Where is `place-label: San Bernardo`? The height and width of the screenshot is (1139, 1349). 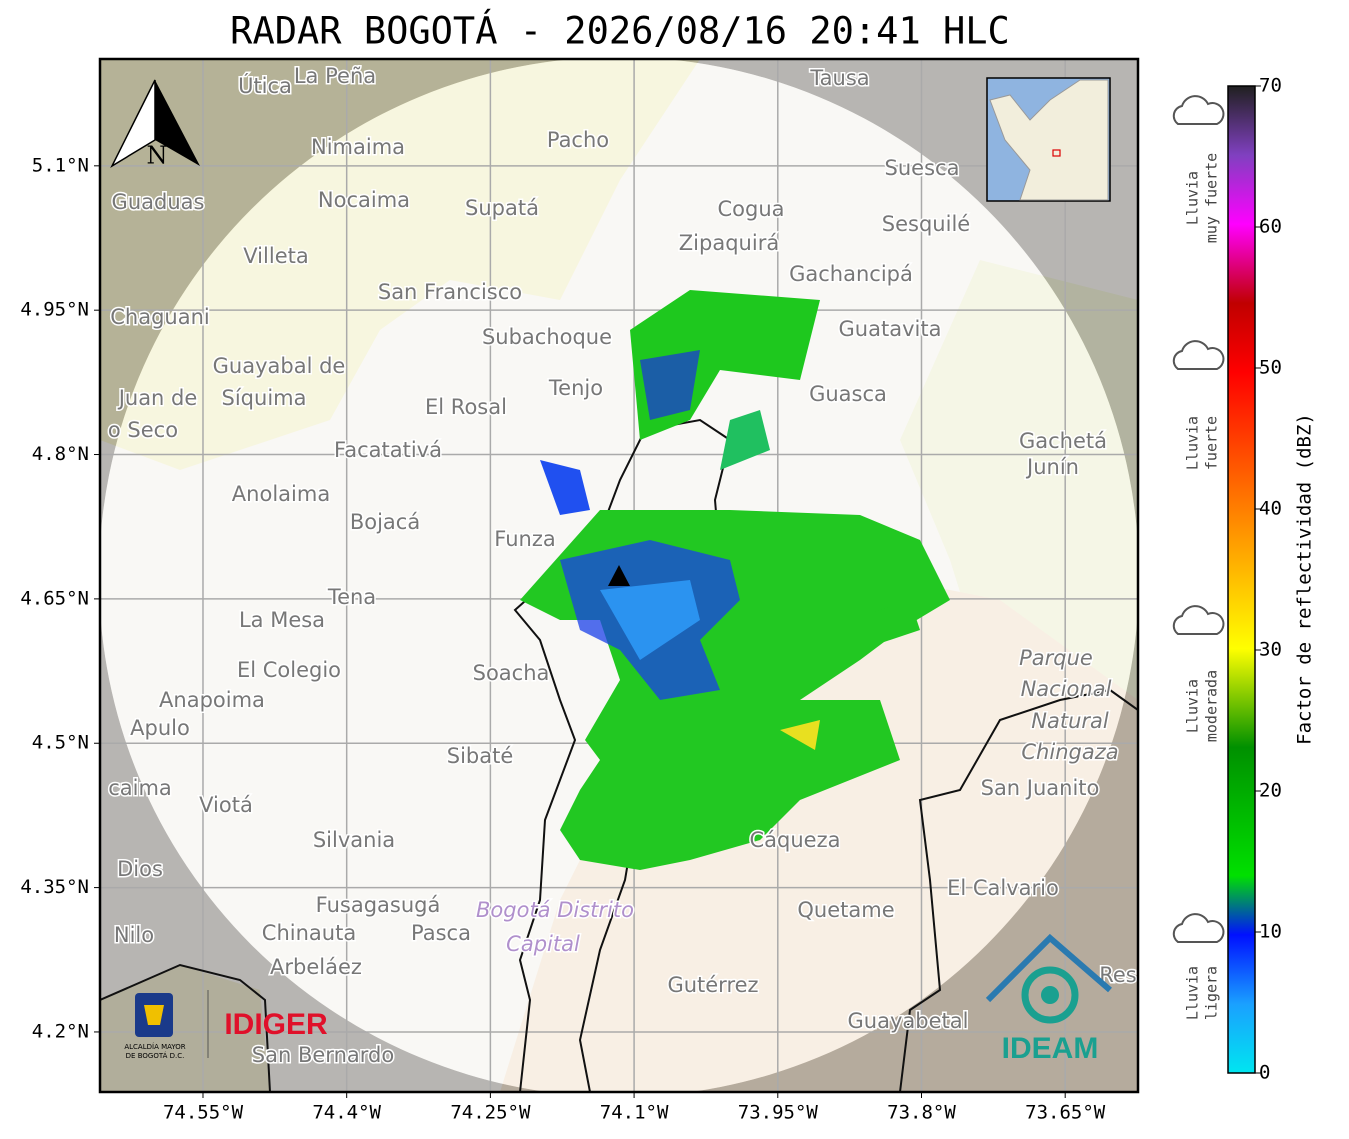
place-label: San Bernardo is located at coordinates (323, 1055).